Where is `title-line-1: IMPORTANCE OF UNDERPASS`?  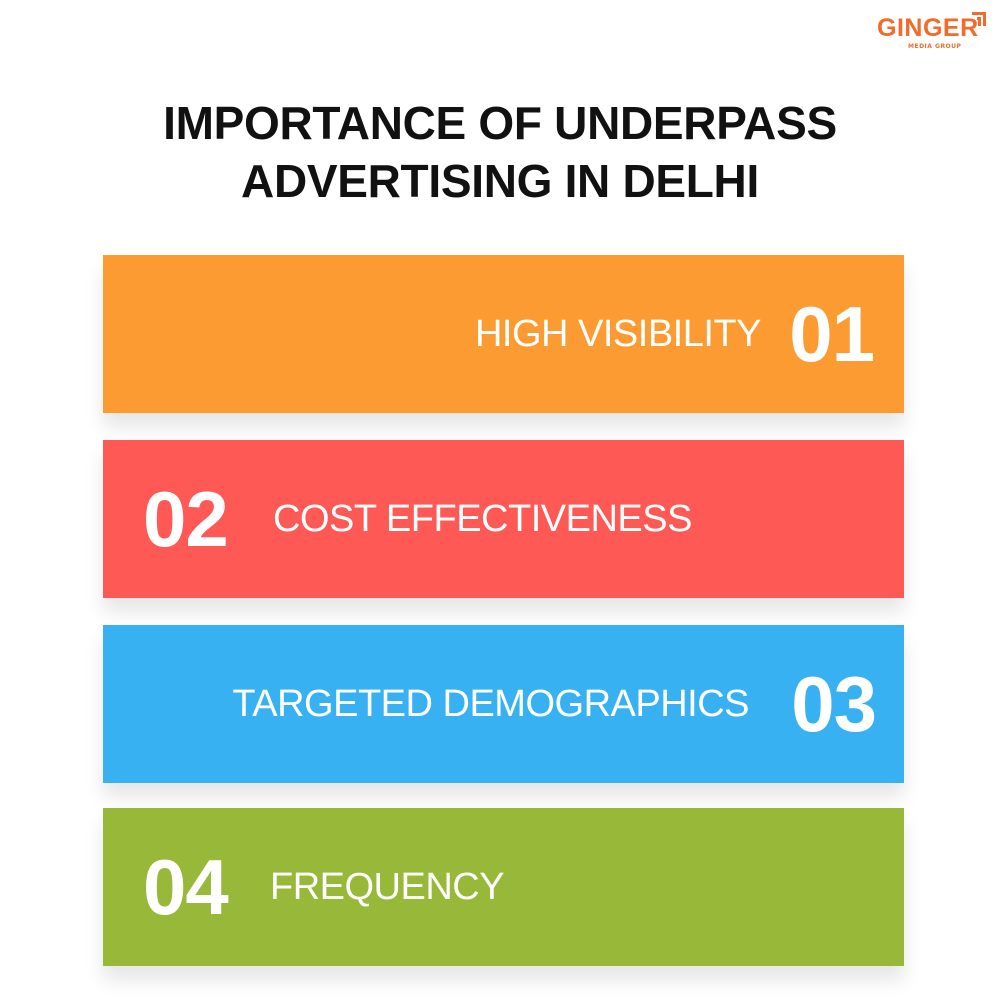 title-line-1: IMPORTANCE OF UNDERPASS is located at coordinates (500, 123).